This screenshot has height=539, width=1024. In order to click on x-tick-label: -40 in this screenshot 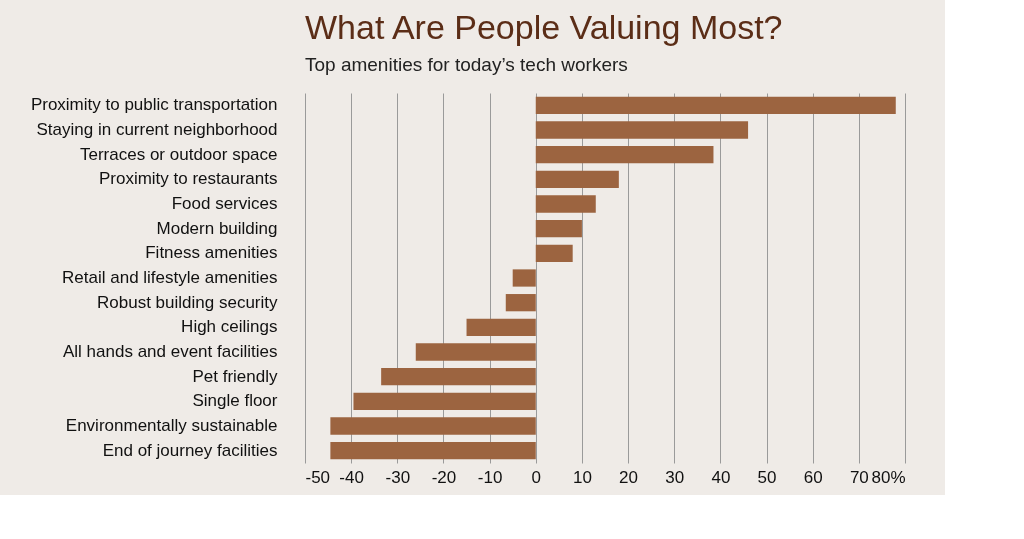, I will do `click(351, 477)`.